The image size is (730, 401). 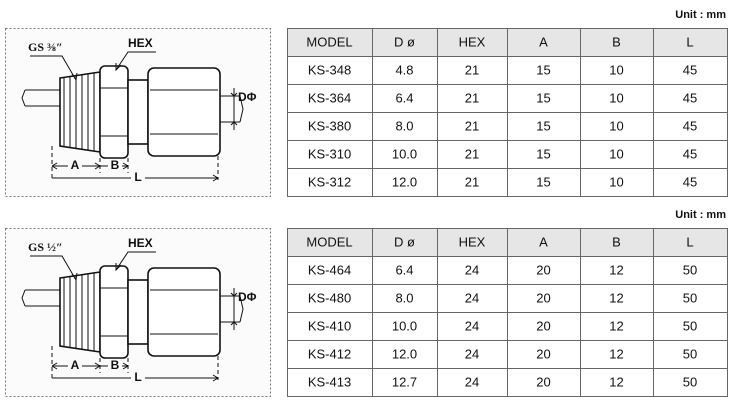 I want to click on cell-text: KS-410, so click(x=329, y=325).